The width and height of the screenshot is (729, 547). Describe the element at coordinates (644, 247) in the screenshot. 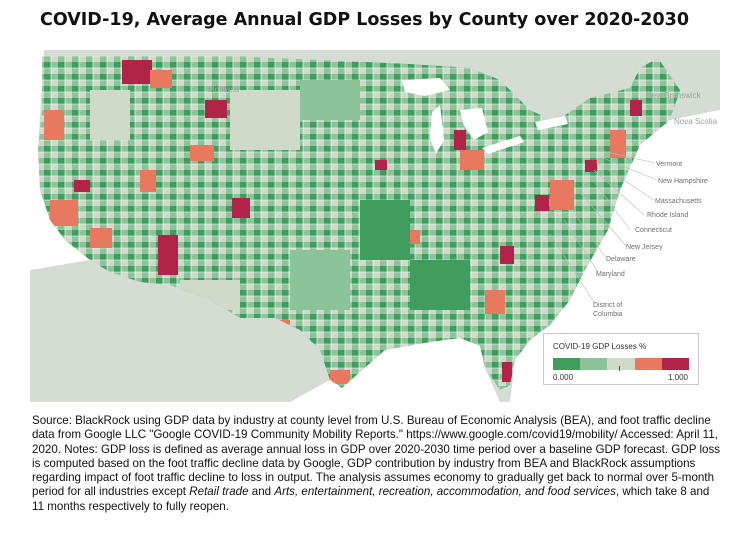

I see `callout-label-new-jersey: New Jersey` at that location.